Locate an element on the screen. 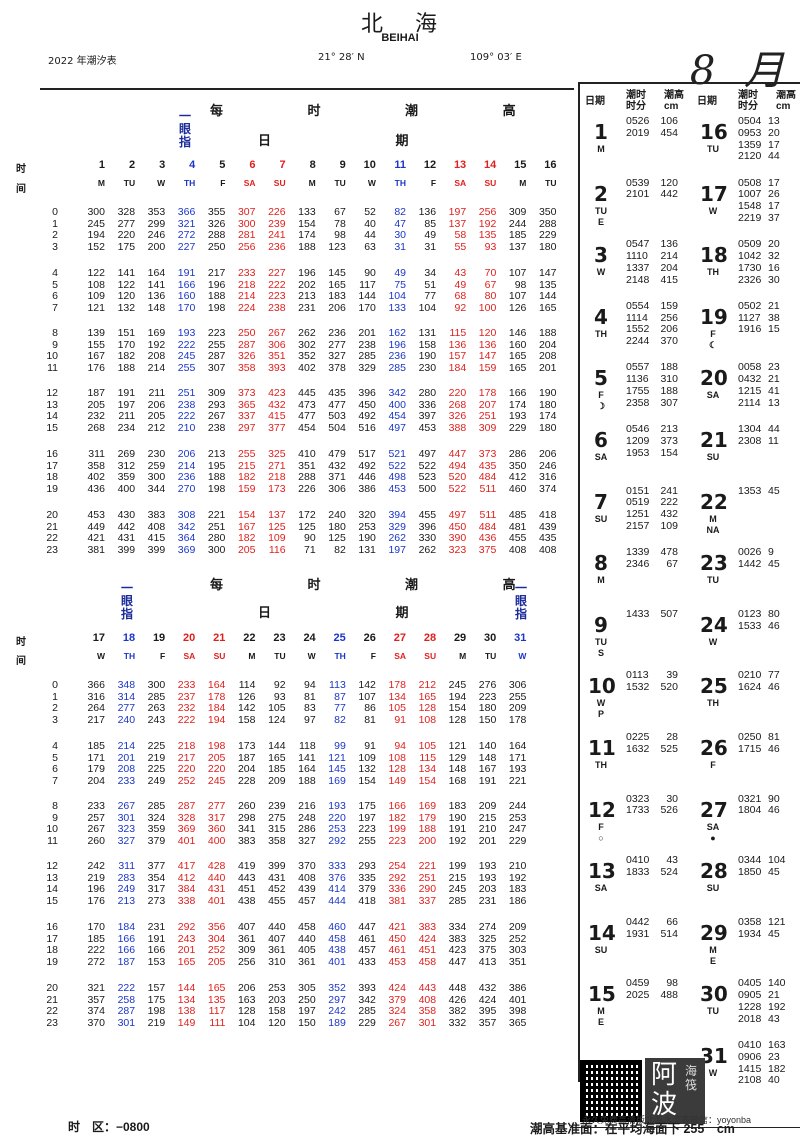 The image size is (800, 1141). weekday-header-26: F is located at coordinates (373, 656).